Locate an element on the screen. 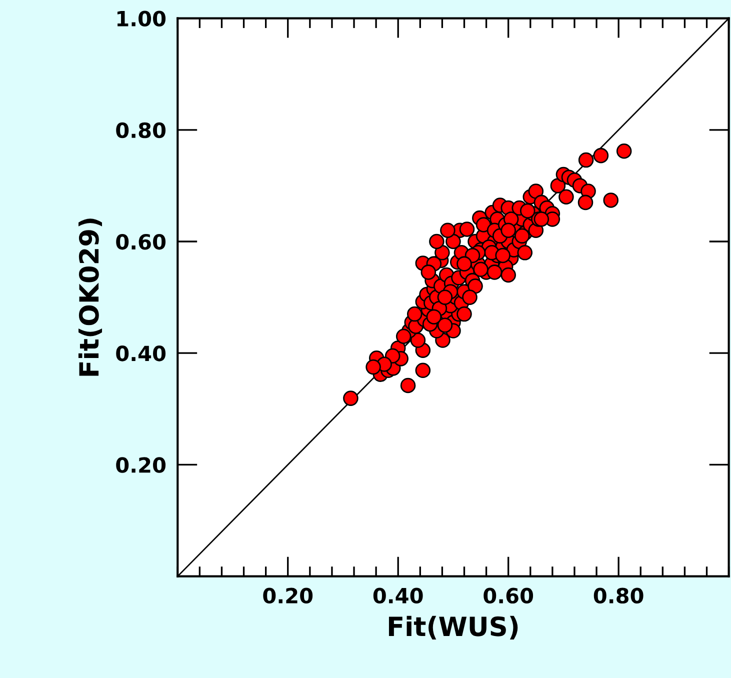 The width and height of the screenshot is (731, 678). x-tick-label: 0.60 is located at coordinates (509, 596).